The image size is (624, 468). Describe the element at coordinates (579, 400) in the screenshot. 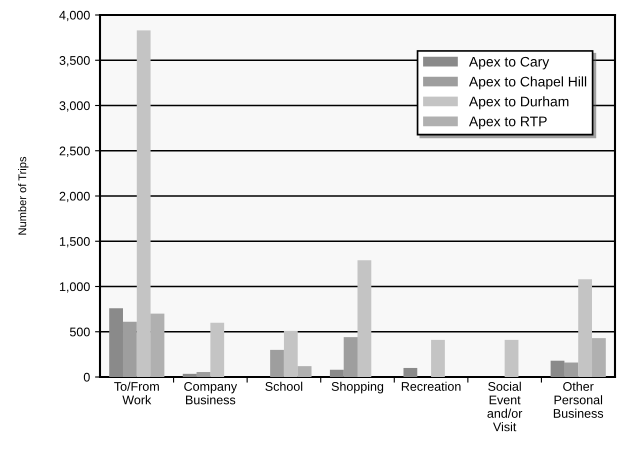

I see `x-tick-label: Other Personal Business` at that location.